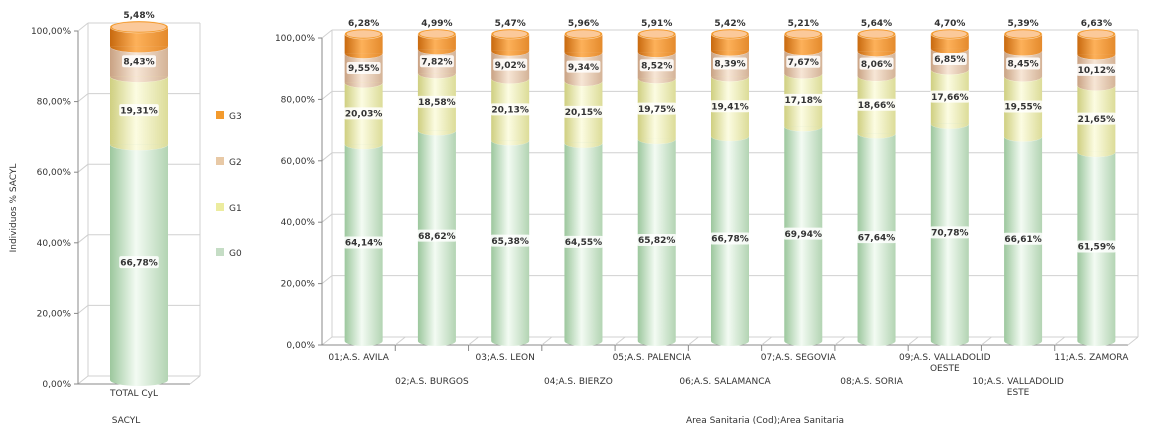 This screenshot has width=1151, height=432. I want to click on data-label-g0: 61,59%, so click(1097, 248).